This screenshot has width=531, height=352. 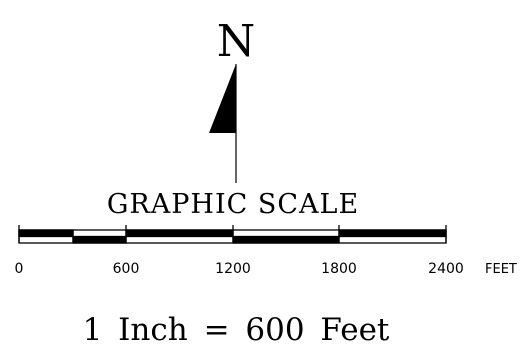 What do you see at coordinates (236, 41) in the screenshot?
I see `north-letter: N` at bounding box center [236, 41].